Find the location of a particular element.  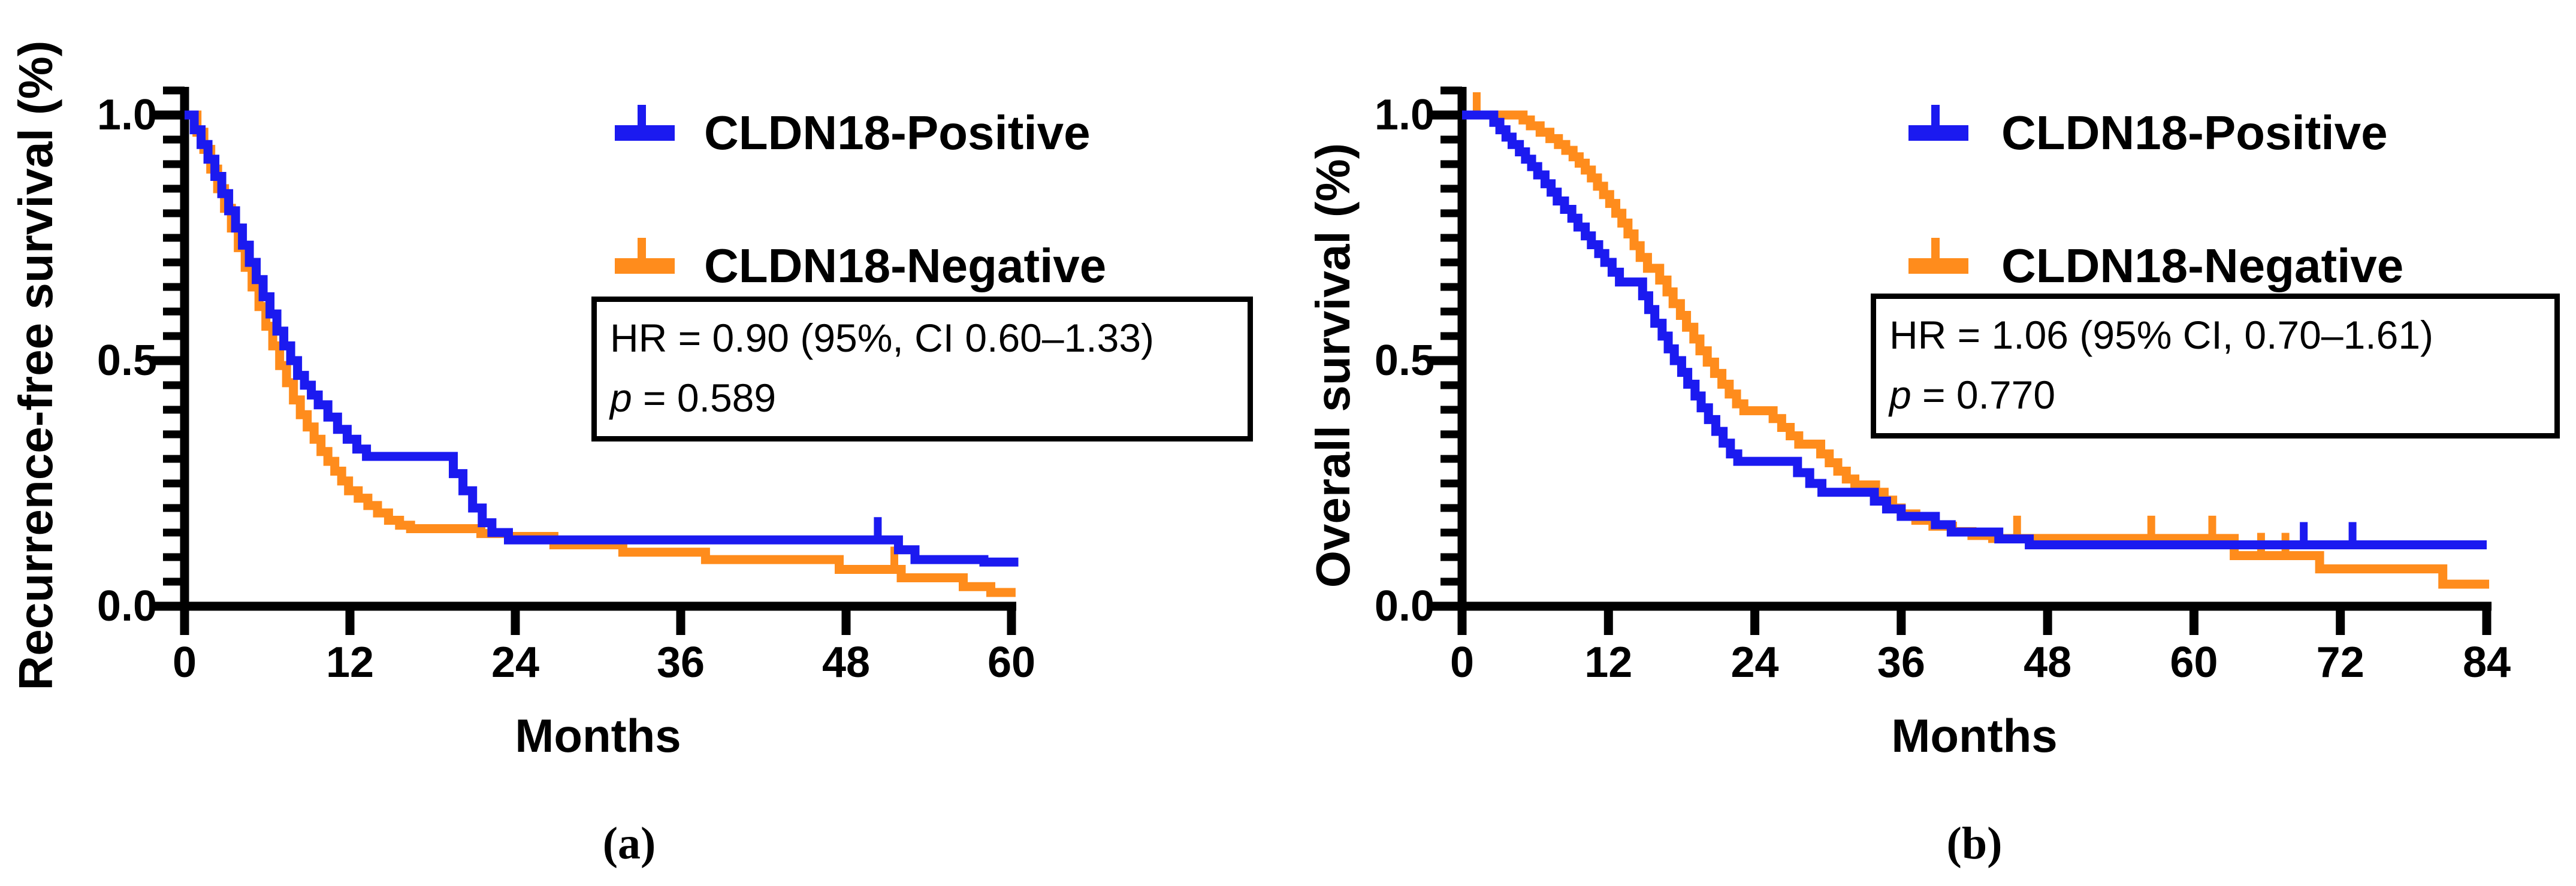

x-tick-label-a: 0 is located at coordinates (184, 663).